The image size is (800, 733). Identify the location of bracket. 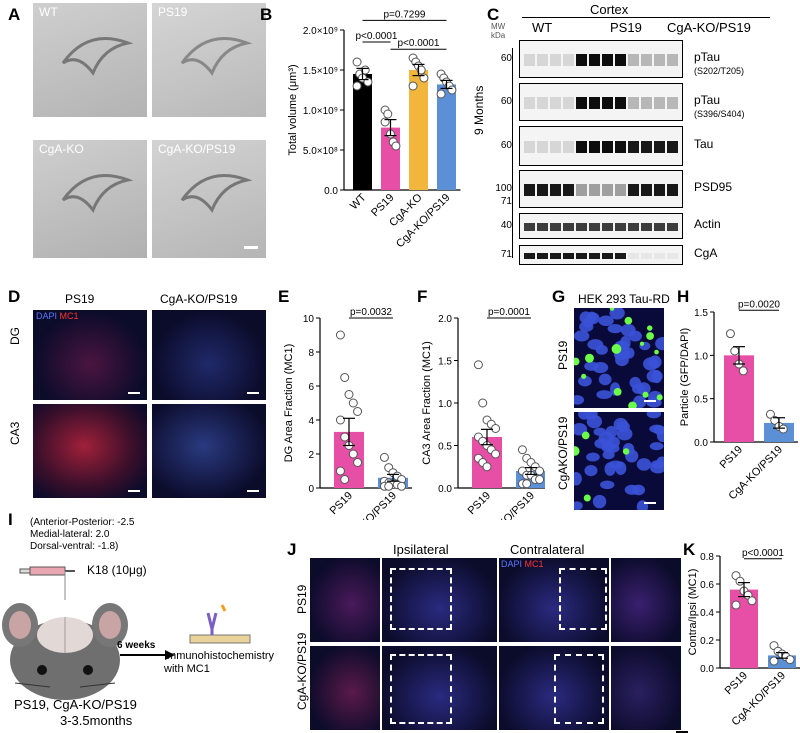
(512, 153).